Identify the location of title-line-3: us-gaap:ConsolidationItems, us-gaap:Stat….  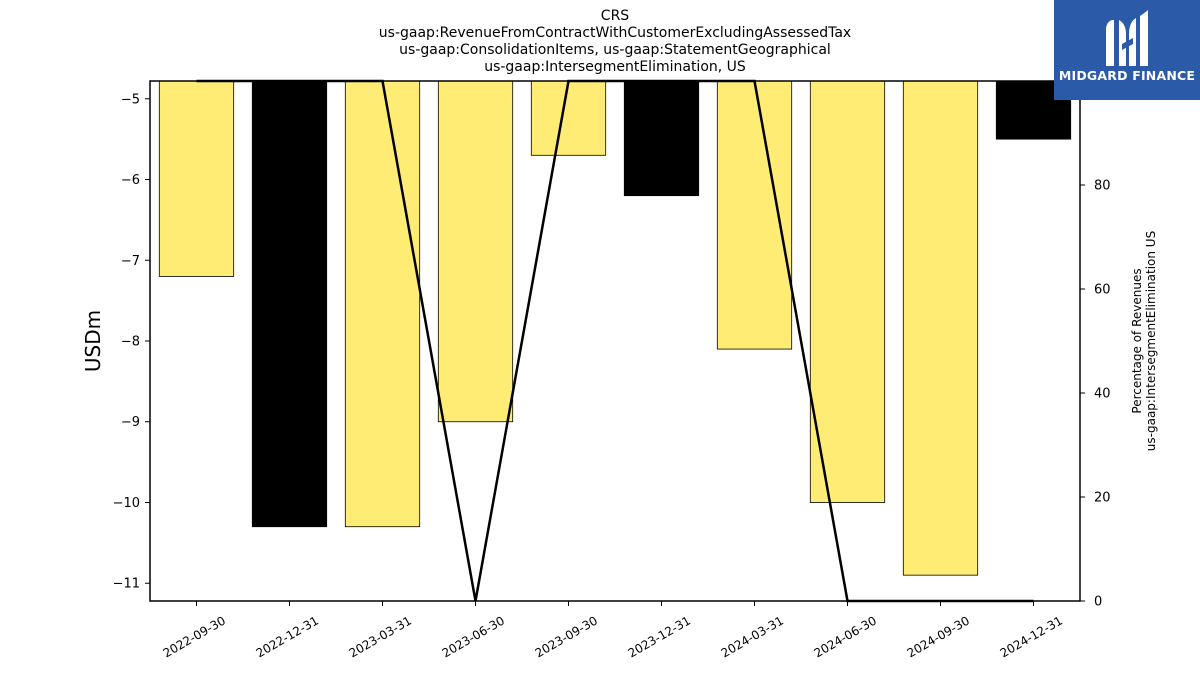
(615, 50).